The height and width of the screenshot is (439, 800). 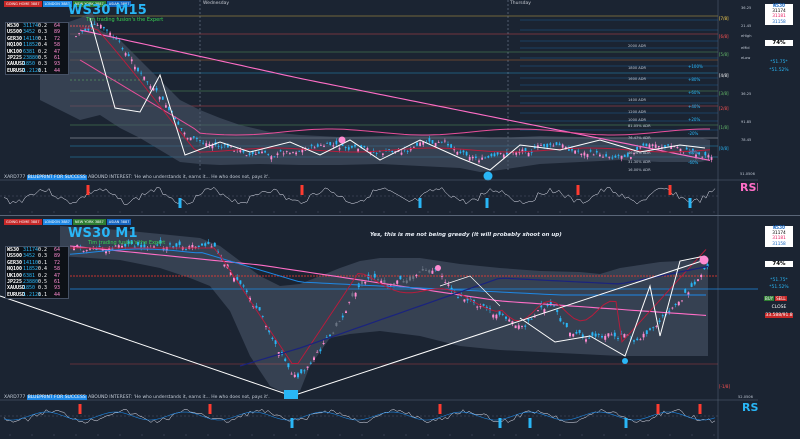 What do you see at coordinates (37, 288) in the screenshot?
I see `dashboard-row: XAUUSD 1850 0.3 93` at bounding box center [37, 288].